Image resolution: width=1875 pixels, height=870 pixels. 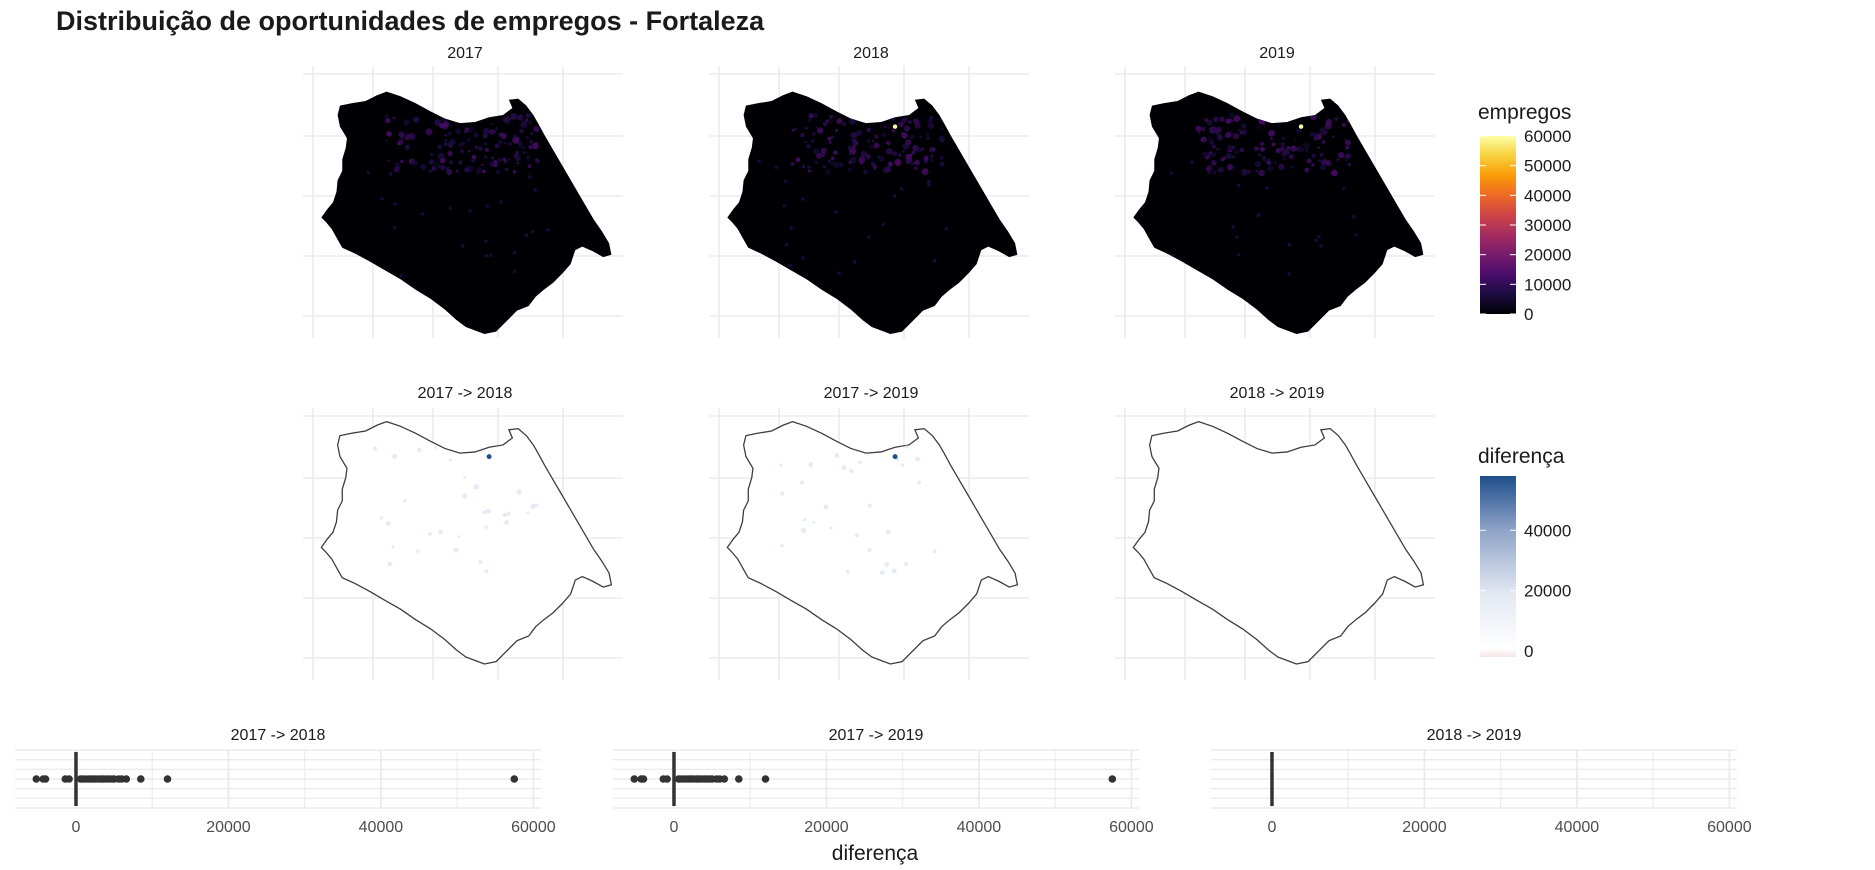 I want to click on legend-tick-label: 0, so click(x=1528, y=314).